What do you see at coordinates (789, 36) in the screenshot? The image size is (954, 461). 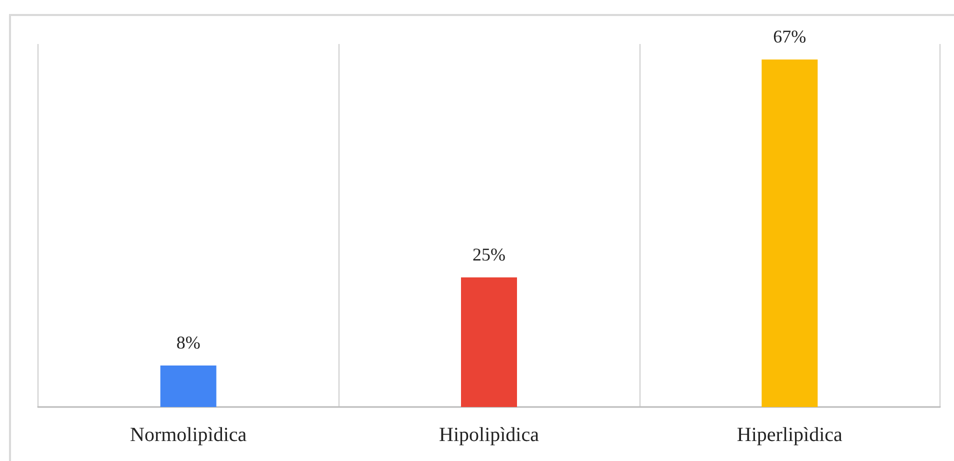 I see `data-label: 67%` at bounding box center [789, 36].